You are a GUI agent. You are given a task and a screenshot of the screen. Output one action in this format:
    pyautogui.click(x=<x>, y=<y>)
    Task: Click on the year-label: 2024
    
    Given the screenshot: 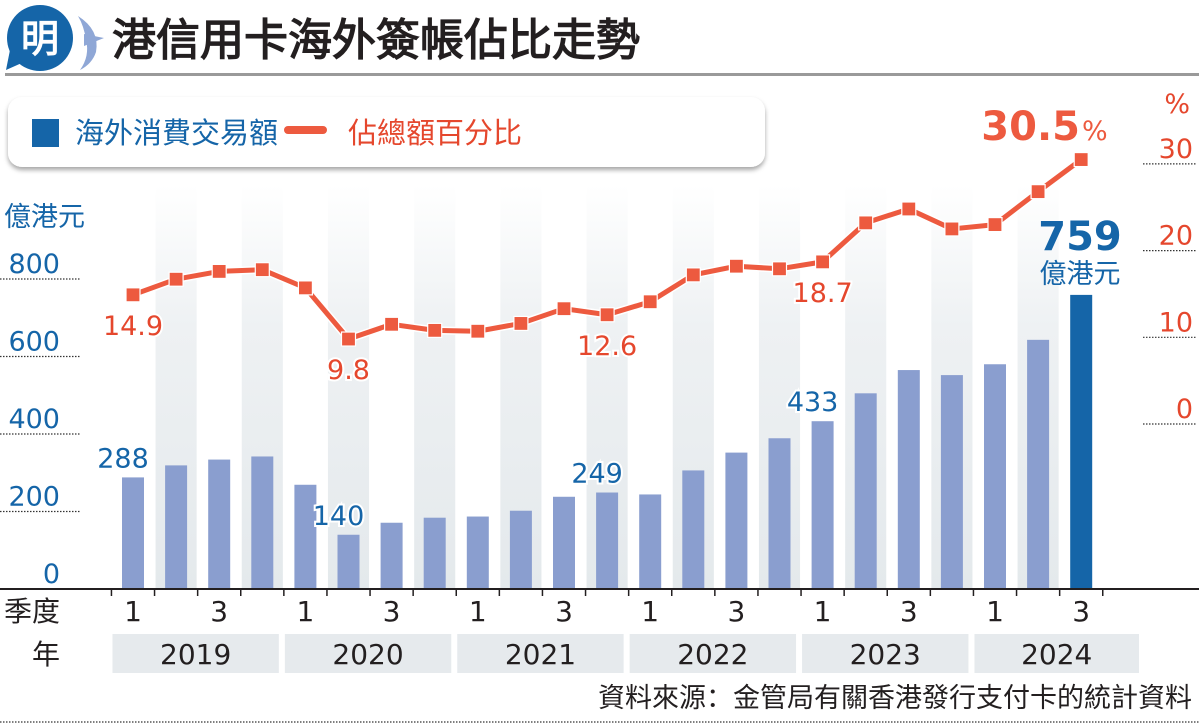 What is the action you would take?
    pyautogui.click(x=1056, y=654)
    